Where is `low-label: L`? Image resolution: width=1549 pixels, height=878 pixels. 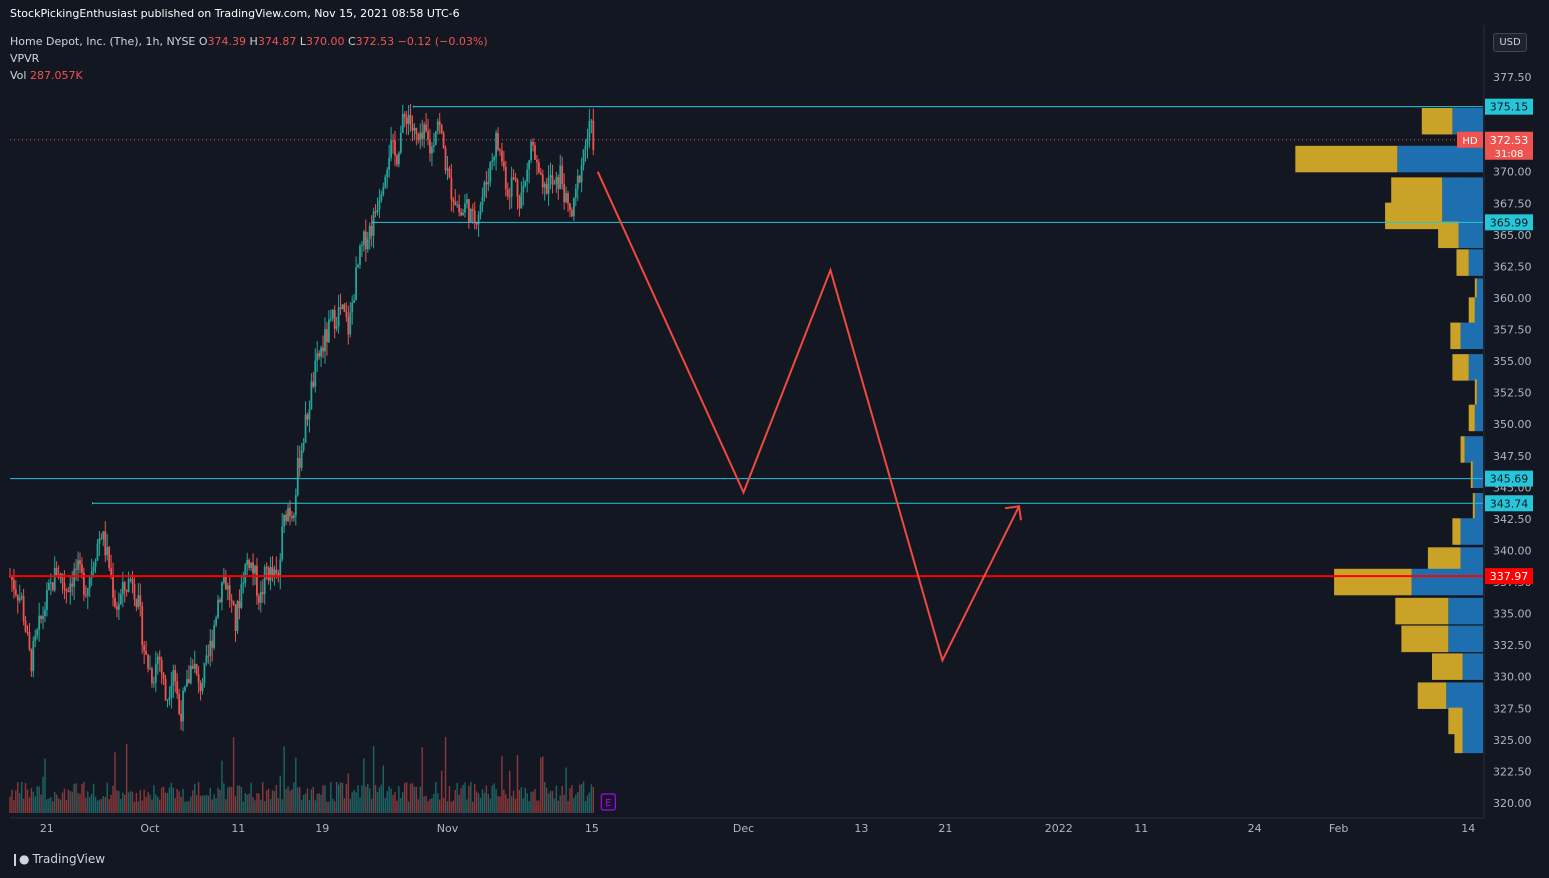 low-label: L is located at coordinates (302, 41).